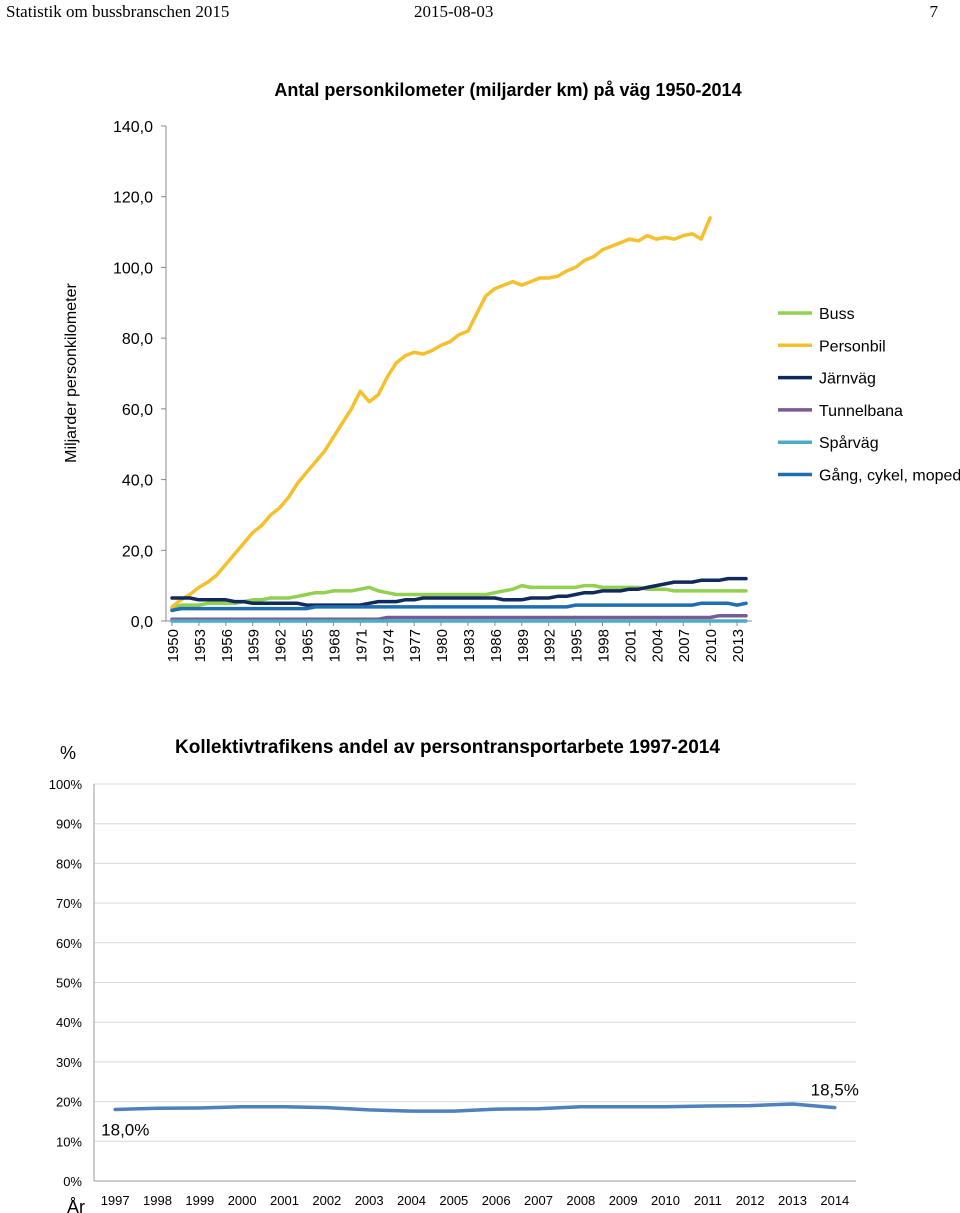 Image resolution: width=960 pixels, height=1213 pixels. Describe the element at coordinates (125, 1130) in the screenshot. I see `data-label-1997: 18,0%` at that location.